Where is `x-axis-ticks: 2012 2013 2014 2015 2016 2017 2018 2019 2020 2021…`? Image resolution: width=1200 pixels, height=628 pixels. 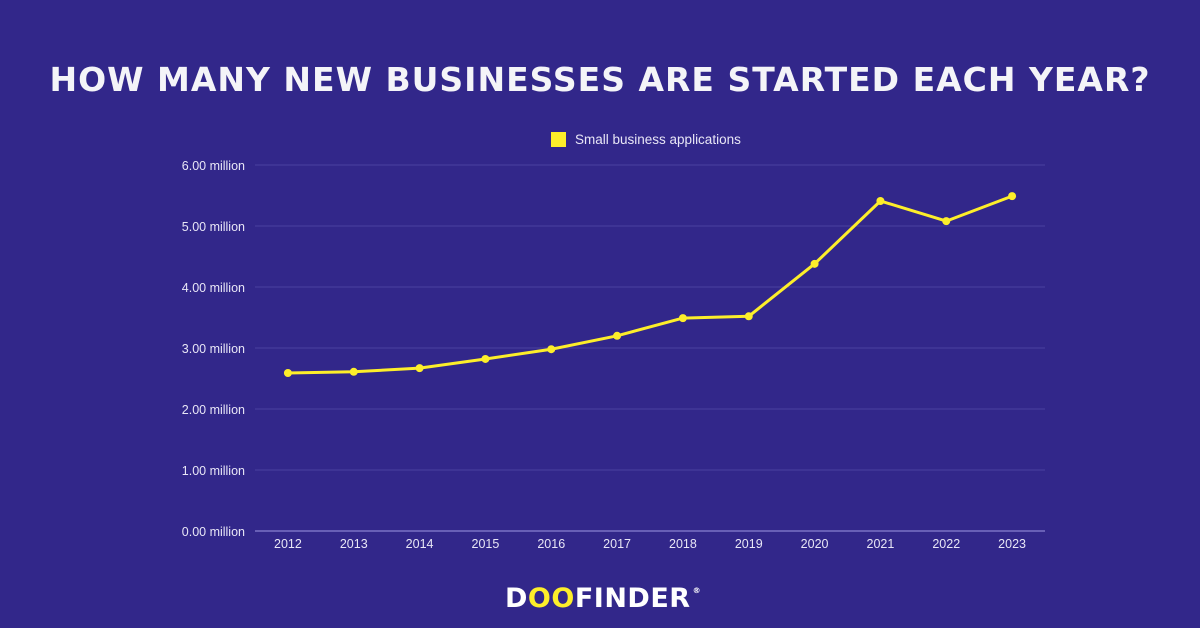
x-axis-ticks: 2012 2013 2014 2015 2016 2017 2018 2019 2020 2021… is located at coordinates (650, 544).